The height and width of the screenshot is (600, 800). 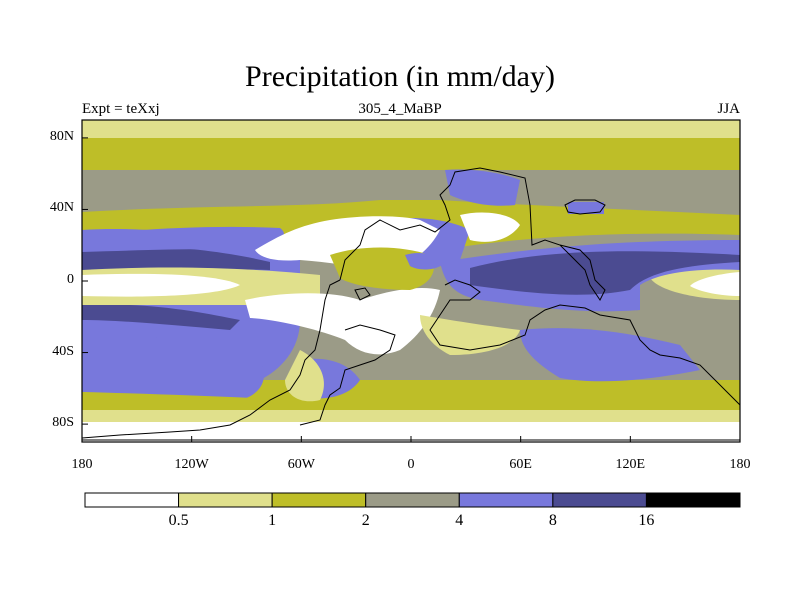 What do you see at coordinates (301, 464) in the screenshot?
I see `x-tick-label: 60W` at bounding box center [301, 464].